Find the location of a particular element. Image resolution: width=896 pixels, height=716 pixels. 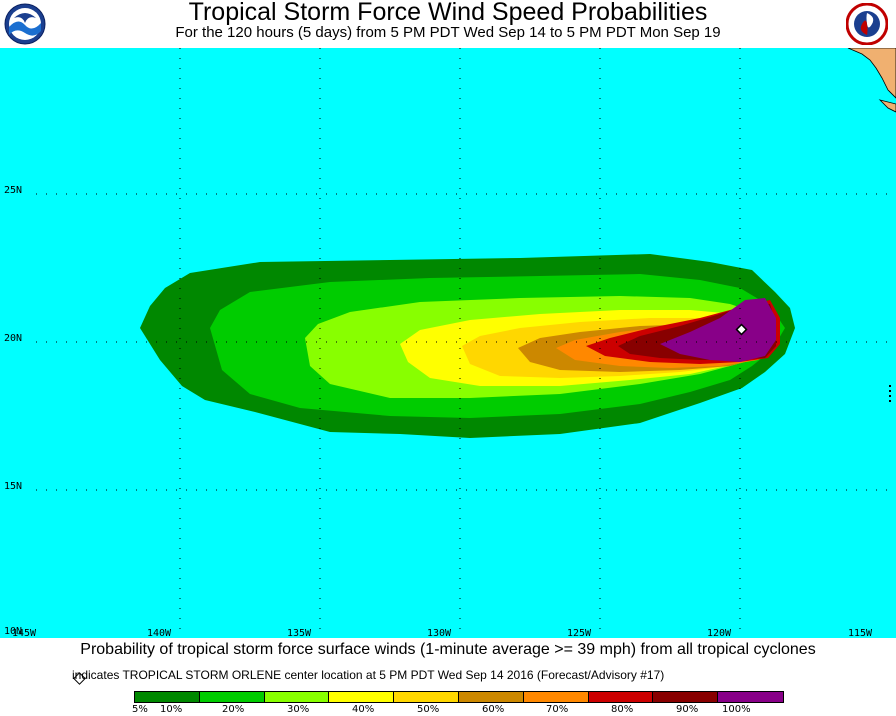

coastline-land is located at coordinates (871, 73).